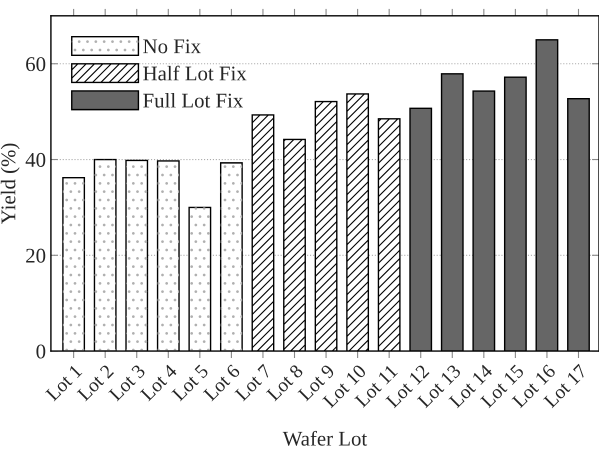 The width and height of the screenshot is (599, 453). Describe the element at coordinates (194, 73) in the screenshot. I see `legend-label: Half Lot Fix` at that location.